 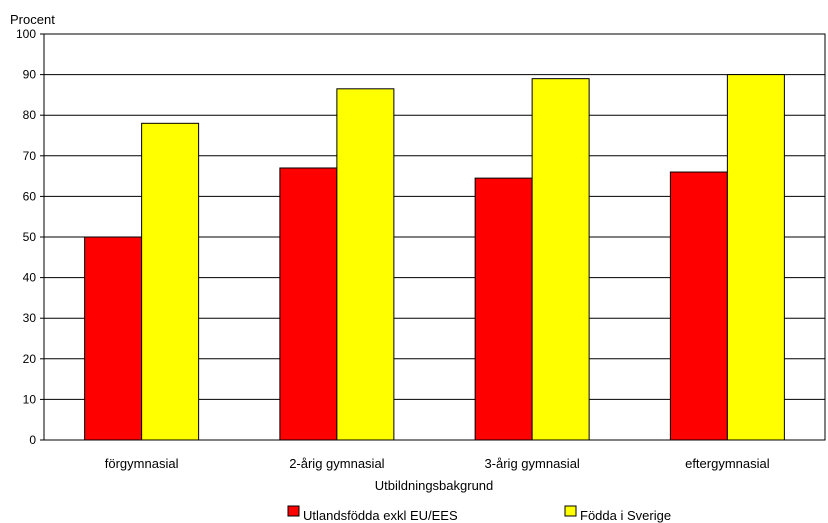 What do you see at coordinates (30, 237) in the screenshot?
I see `y-tick-label: 50` at bounding box center [30, 237].